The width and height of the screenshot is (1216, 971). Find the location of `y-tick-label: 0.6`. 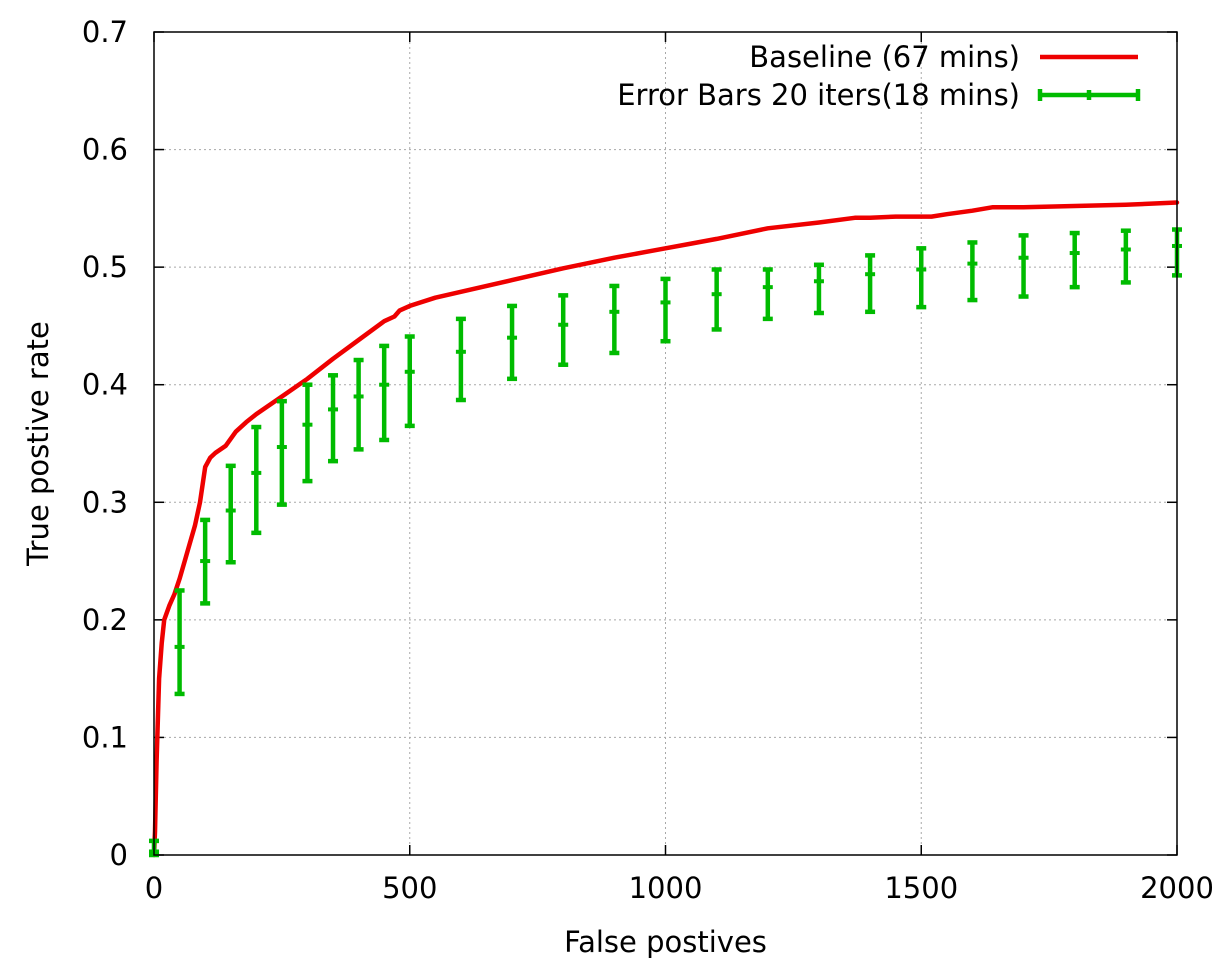

y-tick-label: 0.6 is located at coordinates (105, 150).